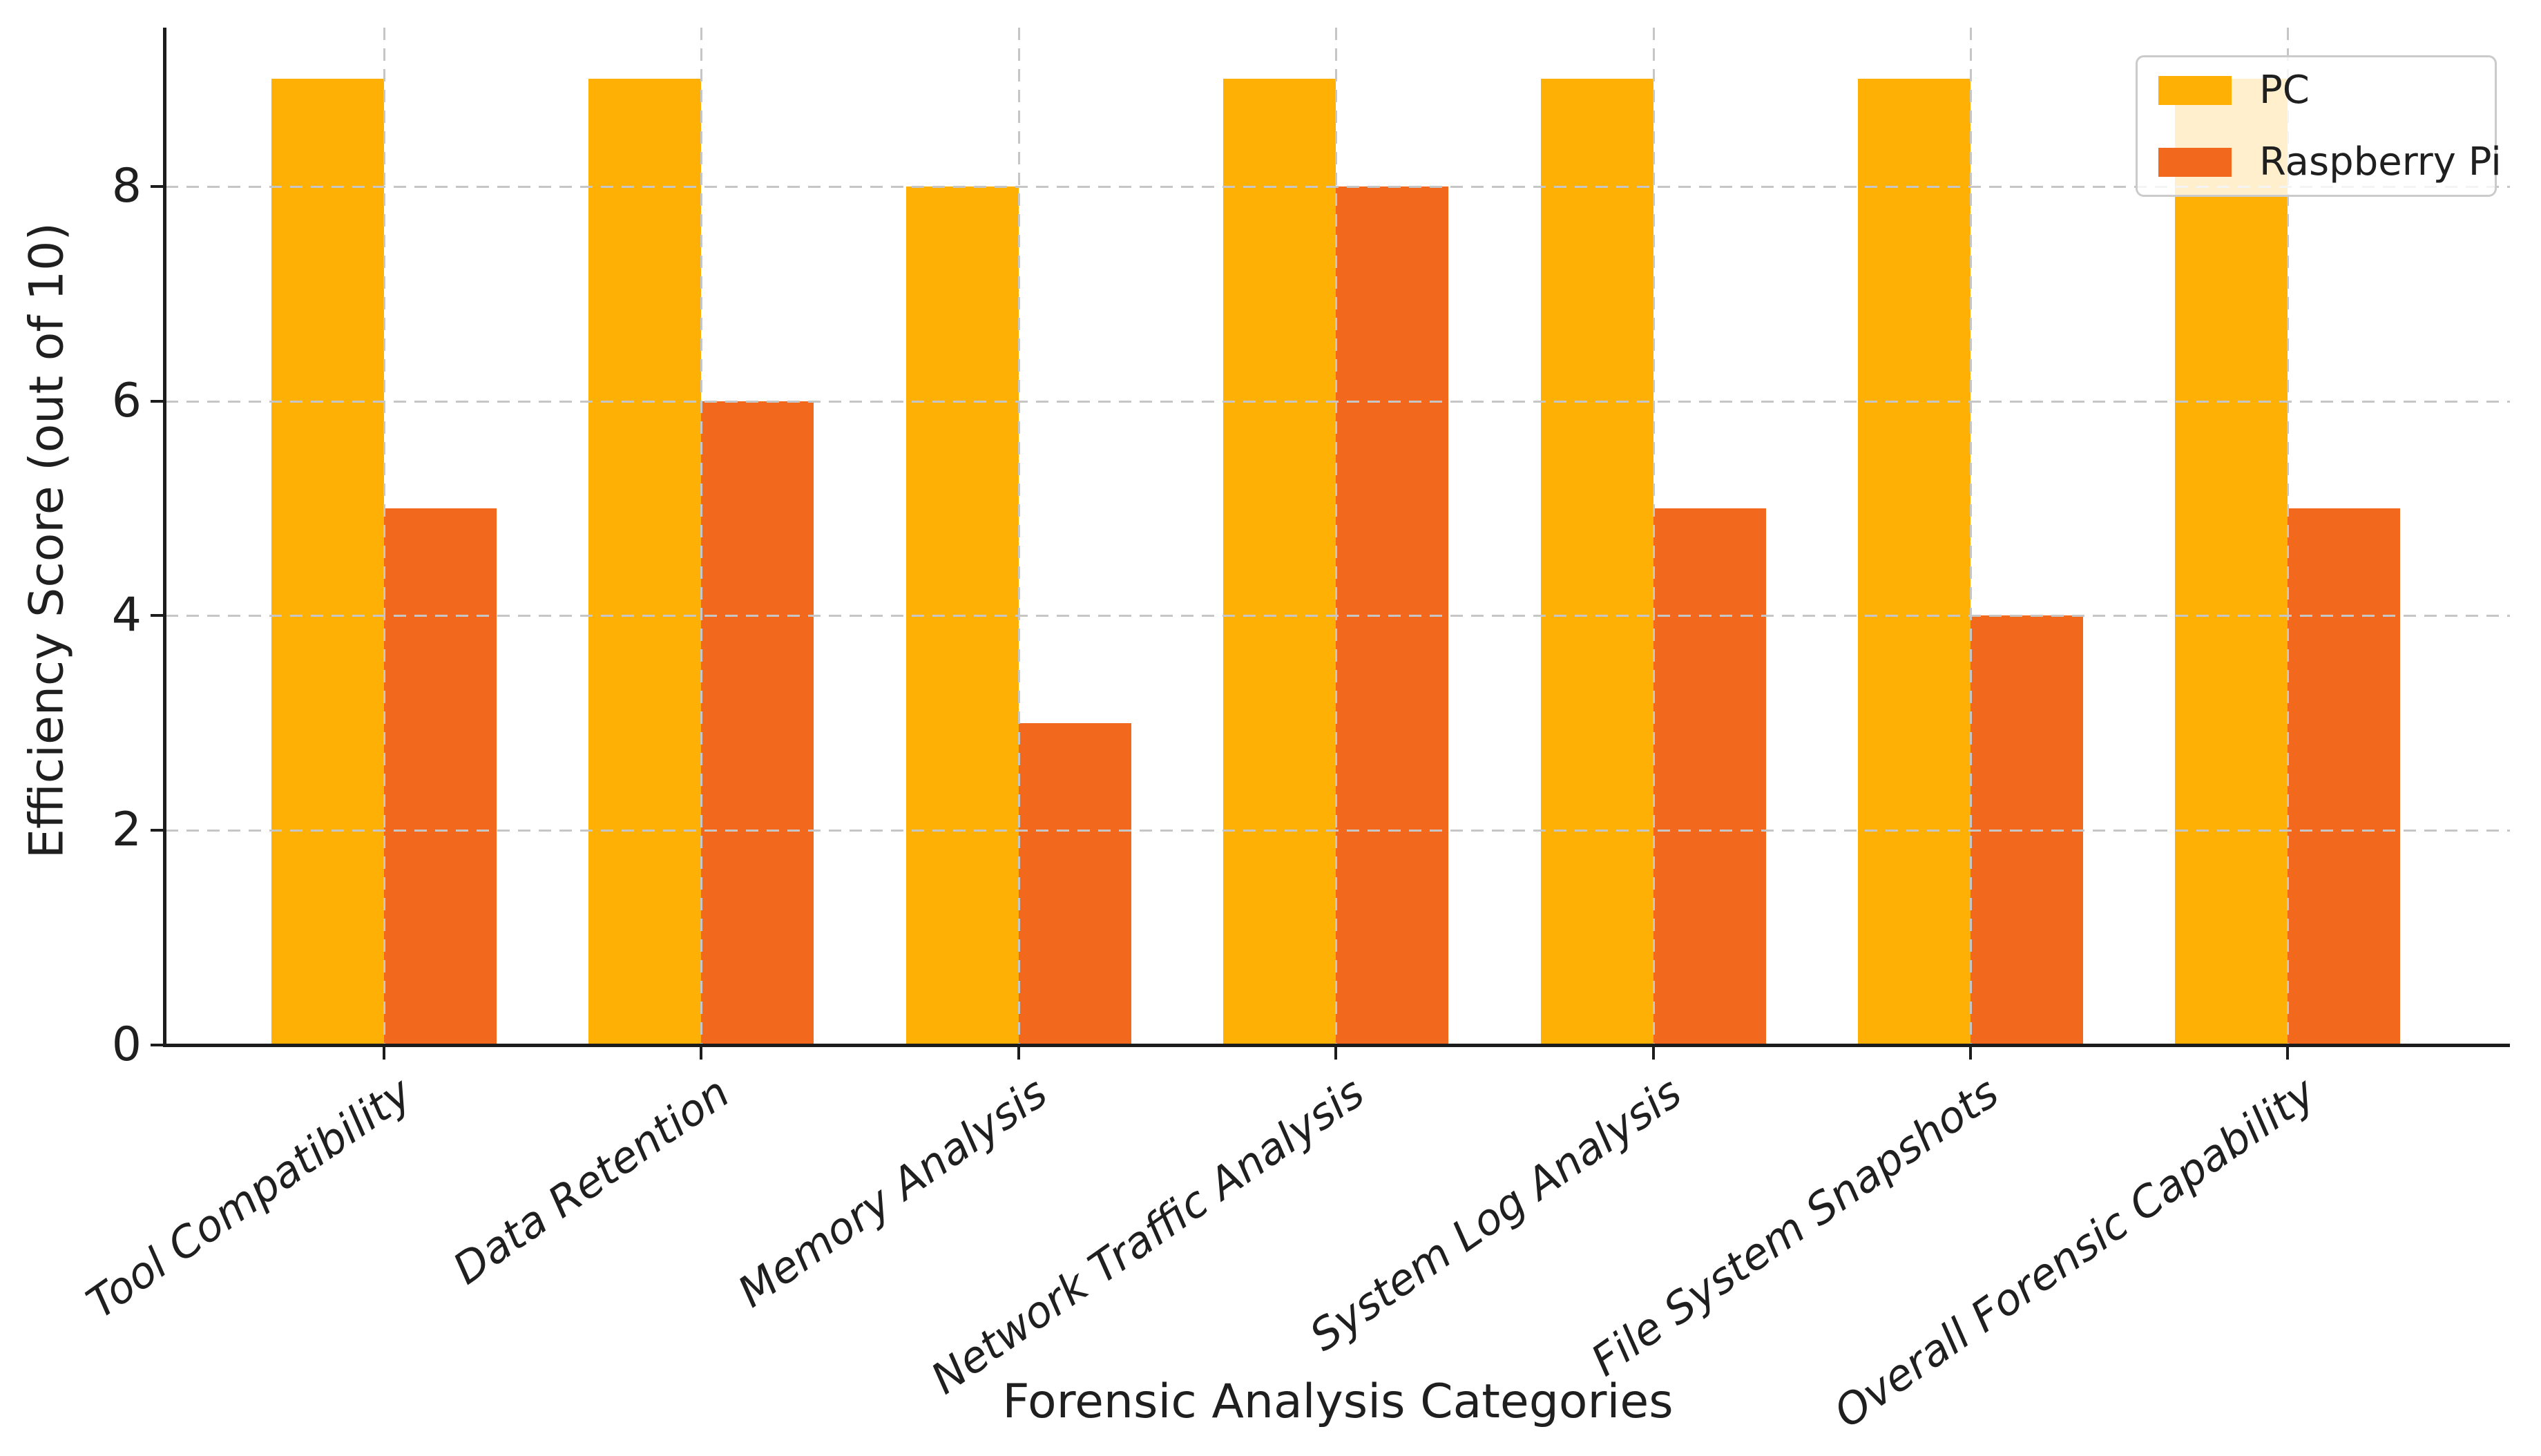 This screenshot has height=1456, width=2541. What do you see at coordinates (126, 830) in the screenshot?
I see `y-tick-label-2: 2` at bounding box center [126, 830].